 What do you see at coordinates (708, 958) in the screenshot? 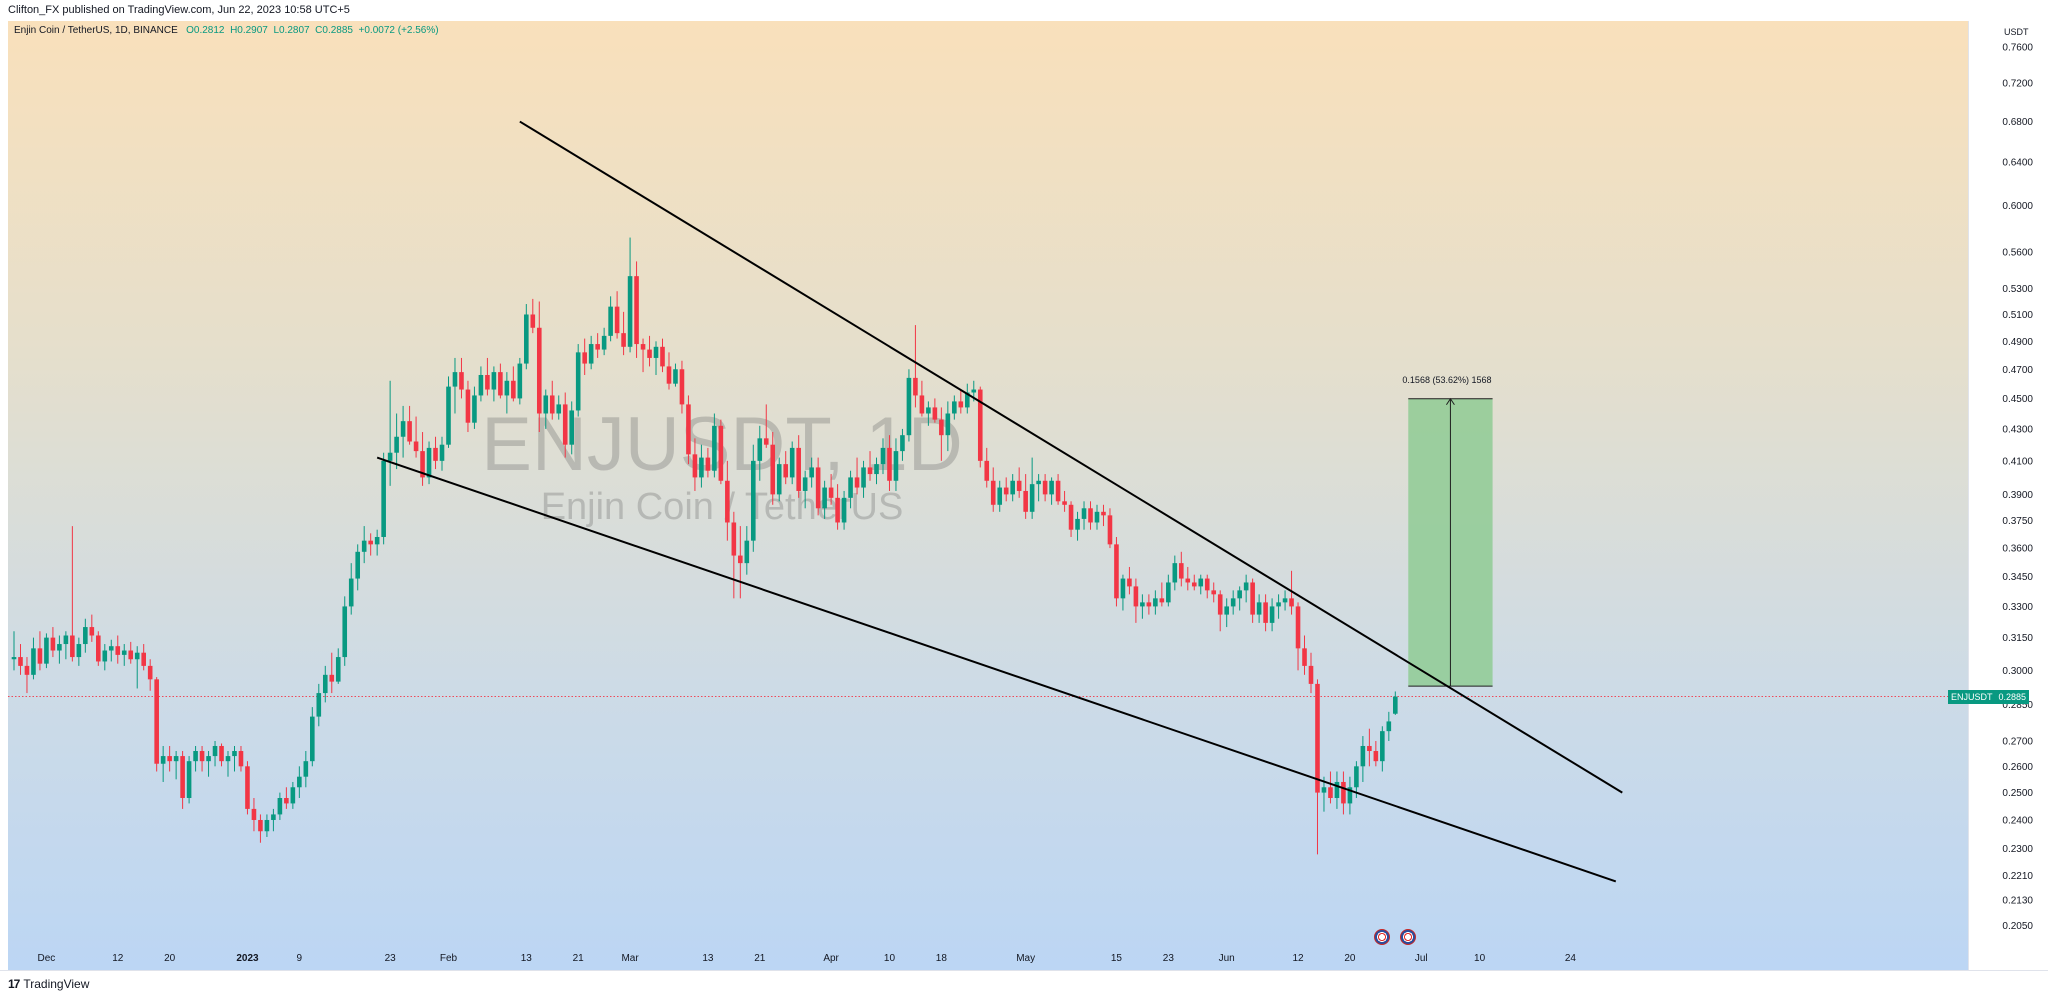
I see `time-tick-label: 13` at bounding box center [708, 958].